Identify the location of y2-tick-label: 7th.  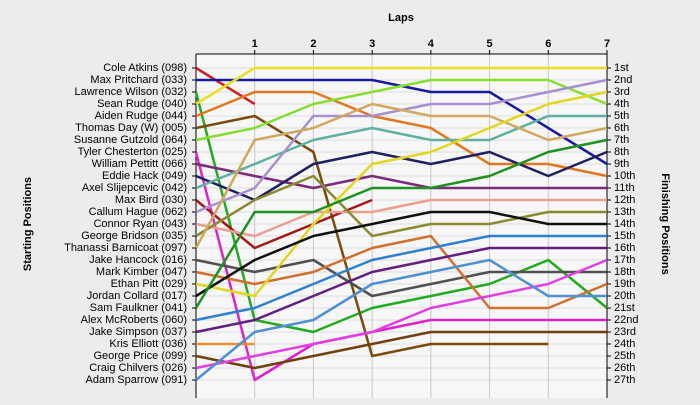
(621, 140).